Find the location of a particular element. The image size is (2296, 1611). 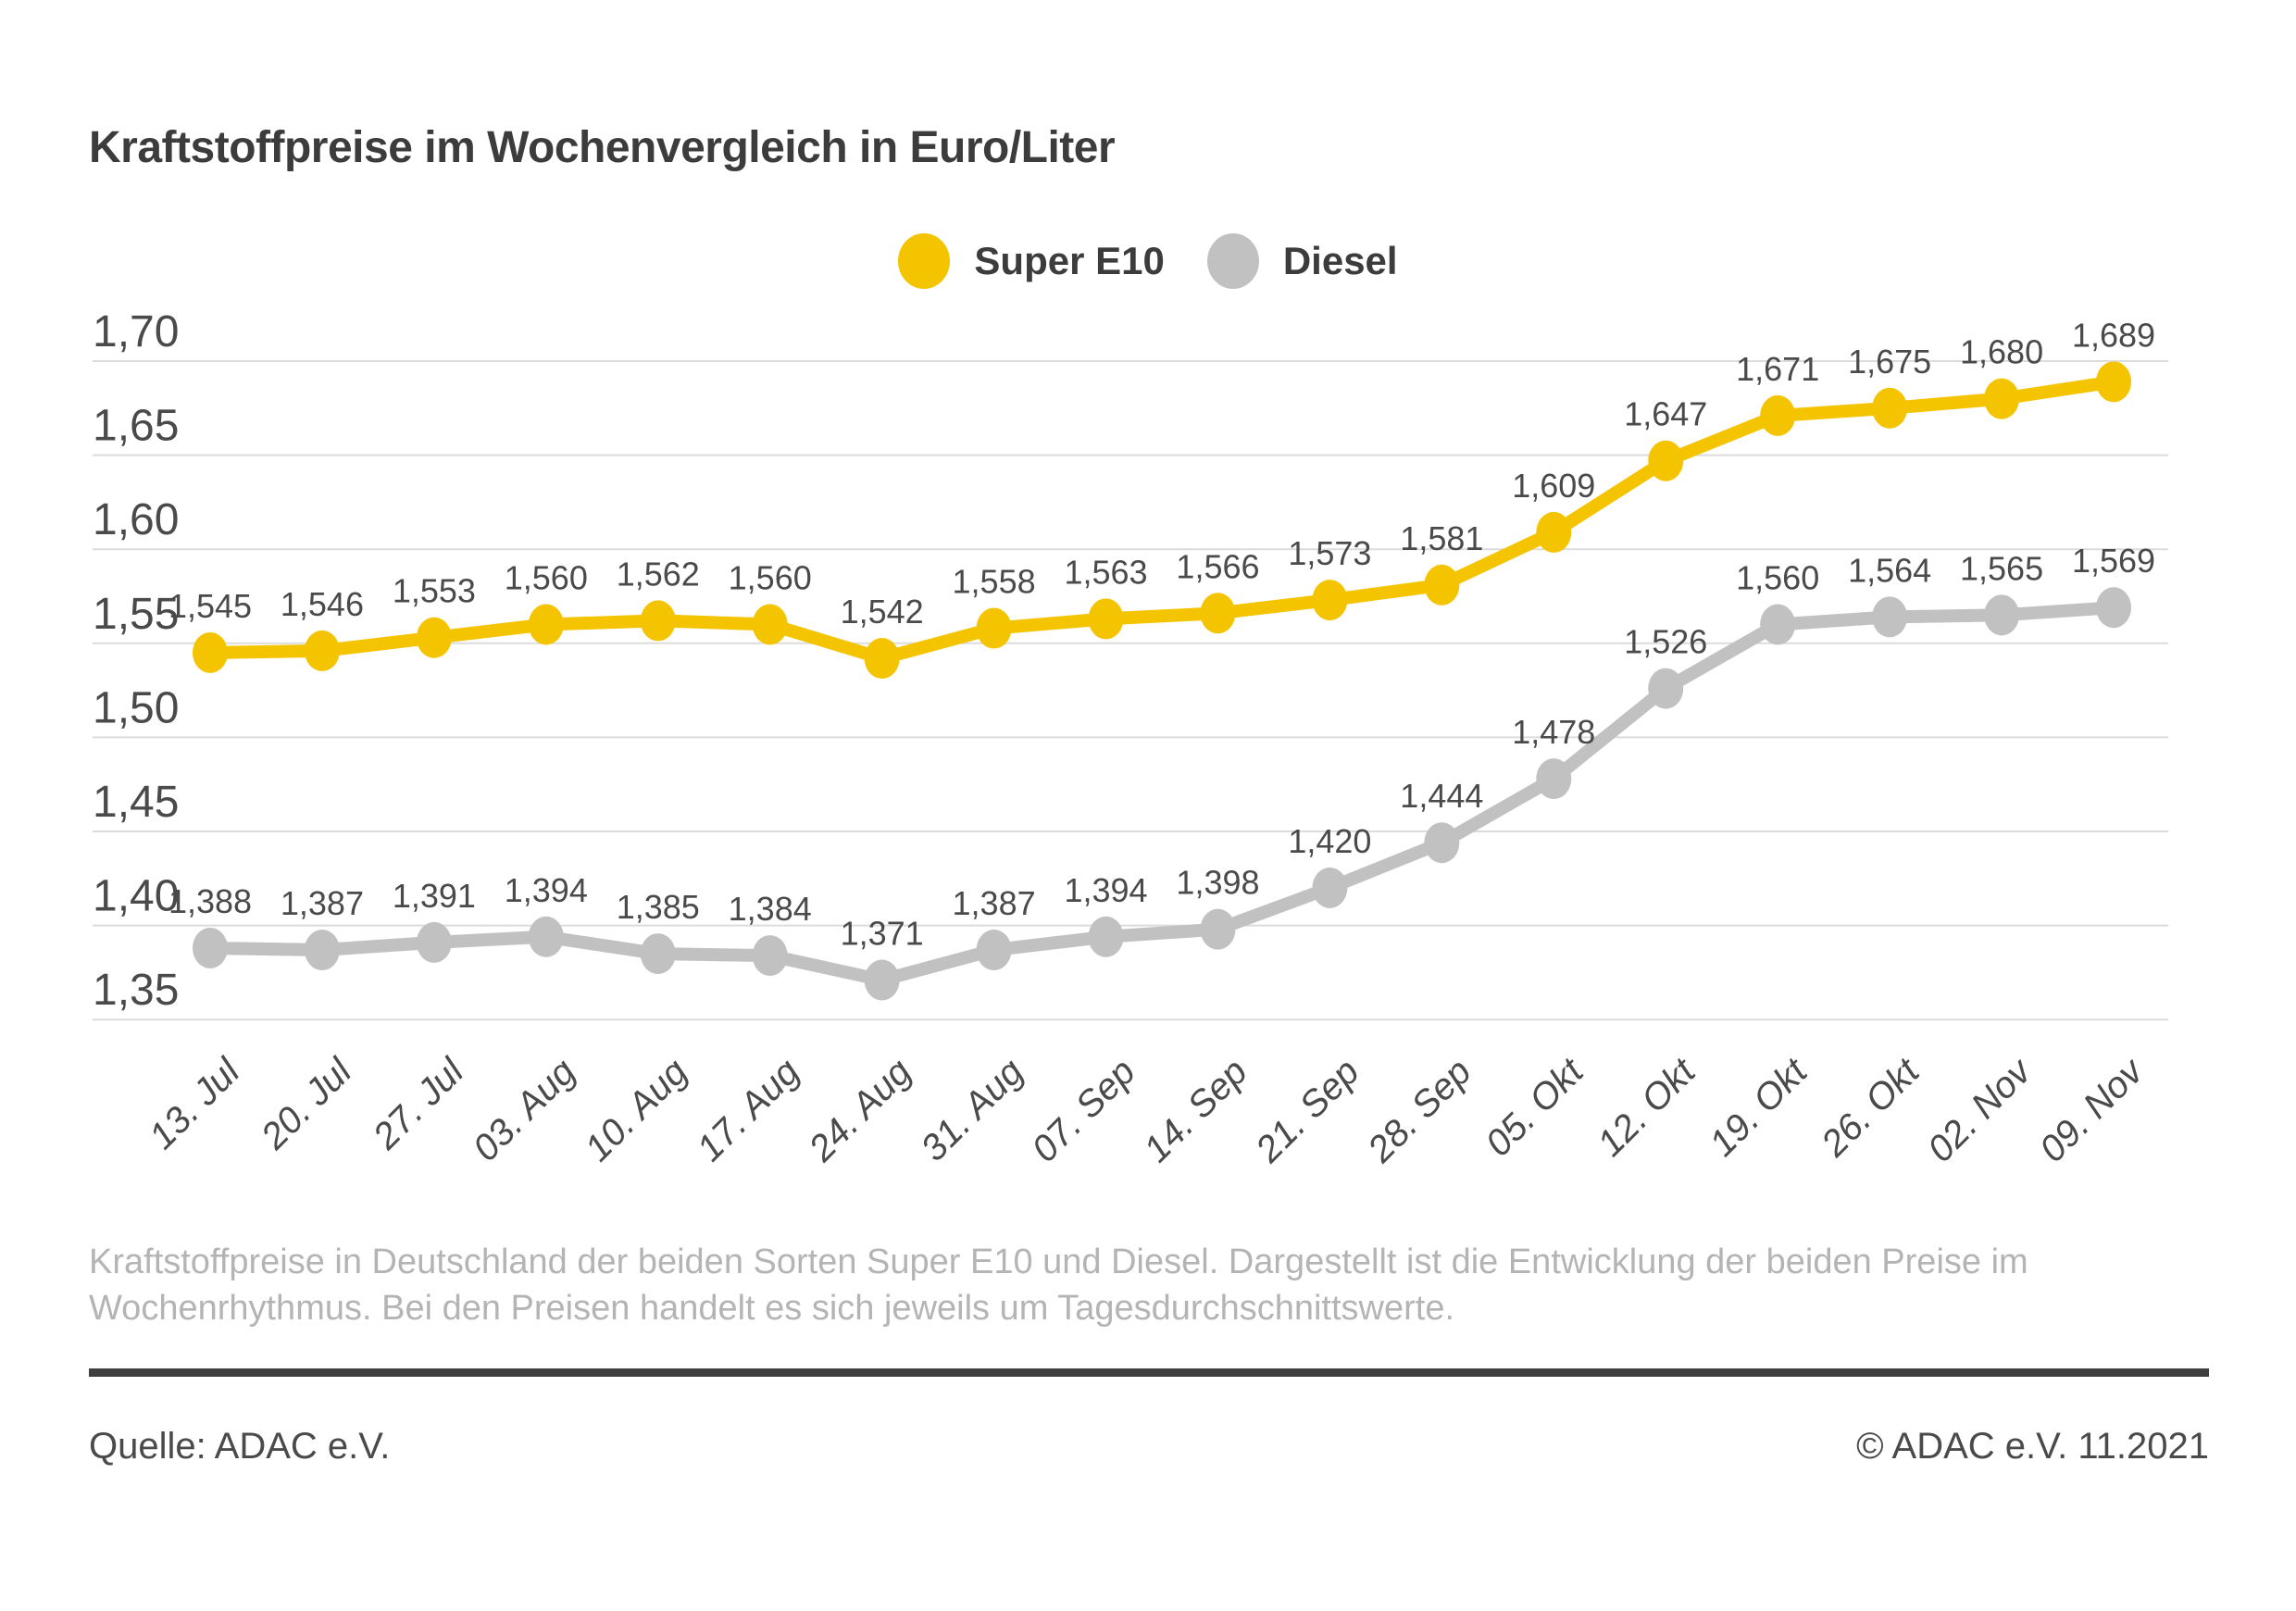

data-label-super-e10: 1,581 is located at coordinates (1441, 538).